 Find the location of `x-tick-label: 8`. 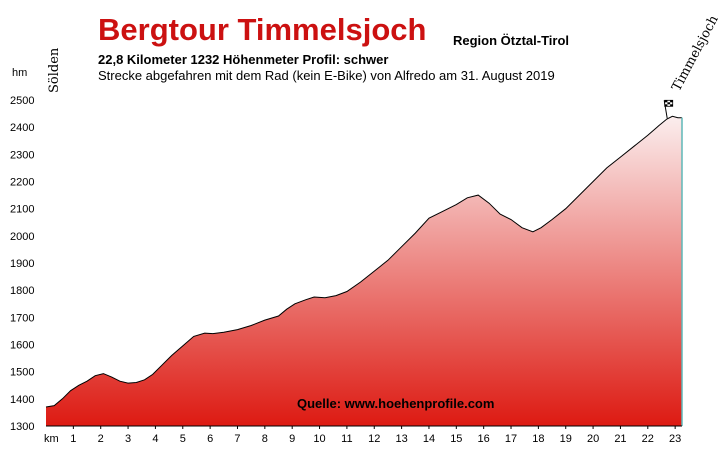

x-tick-label: 8 is located at coordinates (265, 439).